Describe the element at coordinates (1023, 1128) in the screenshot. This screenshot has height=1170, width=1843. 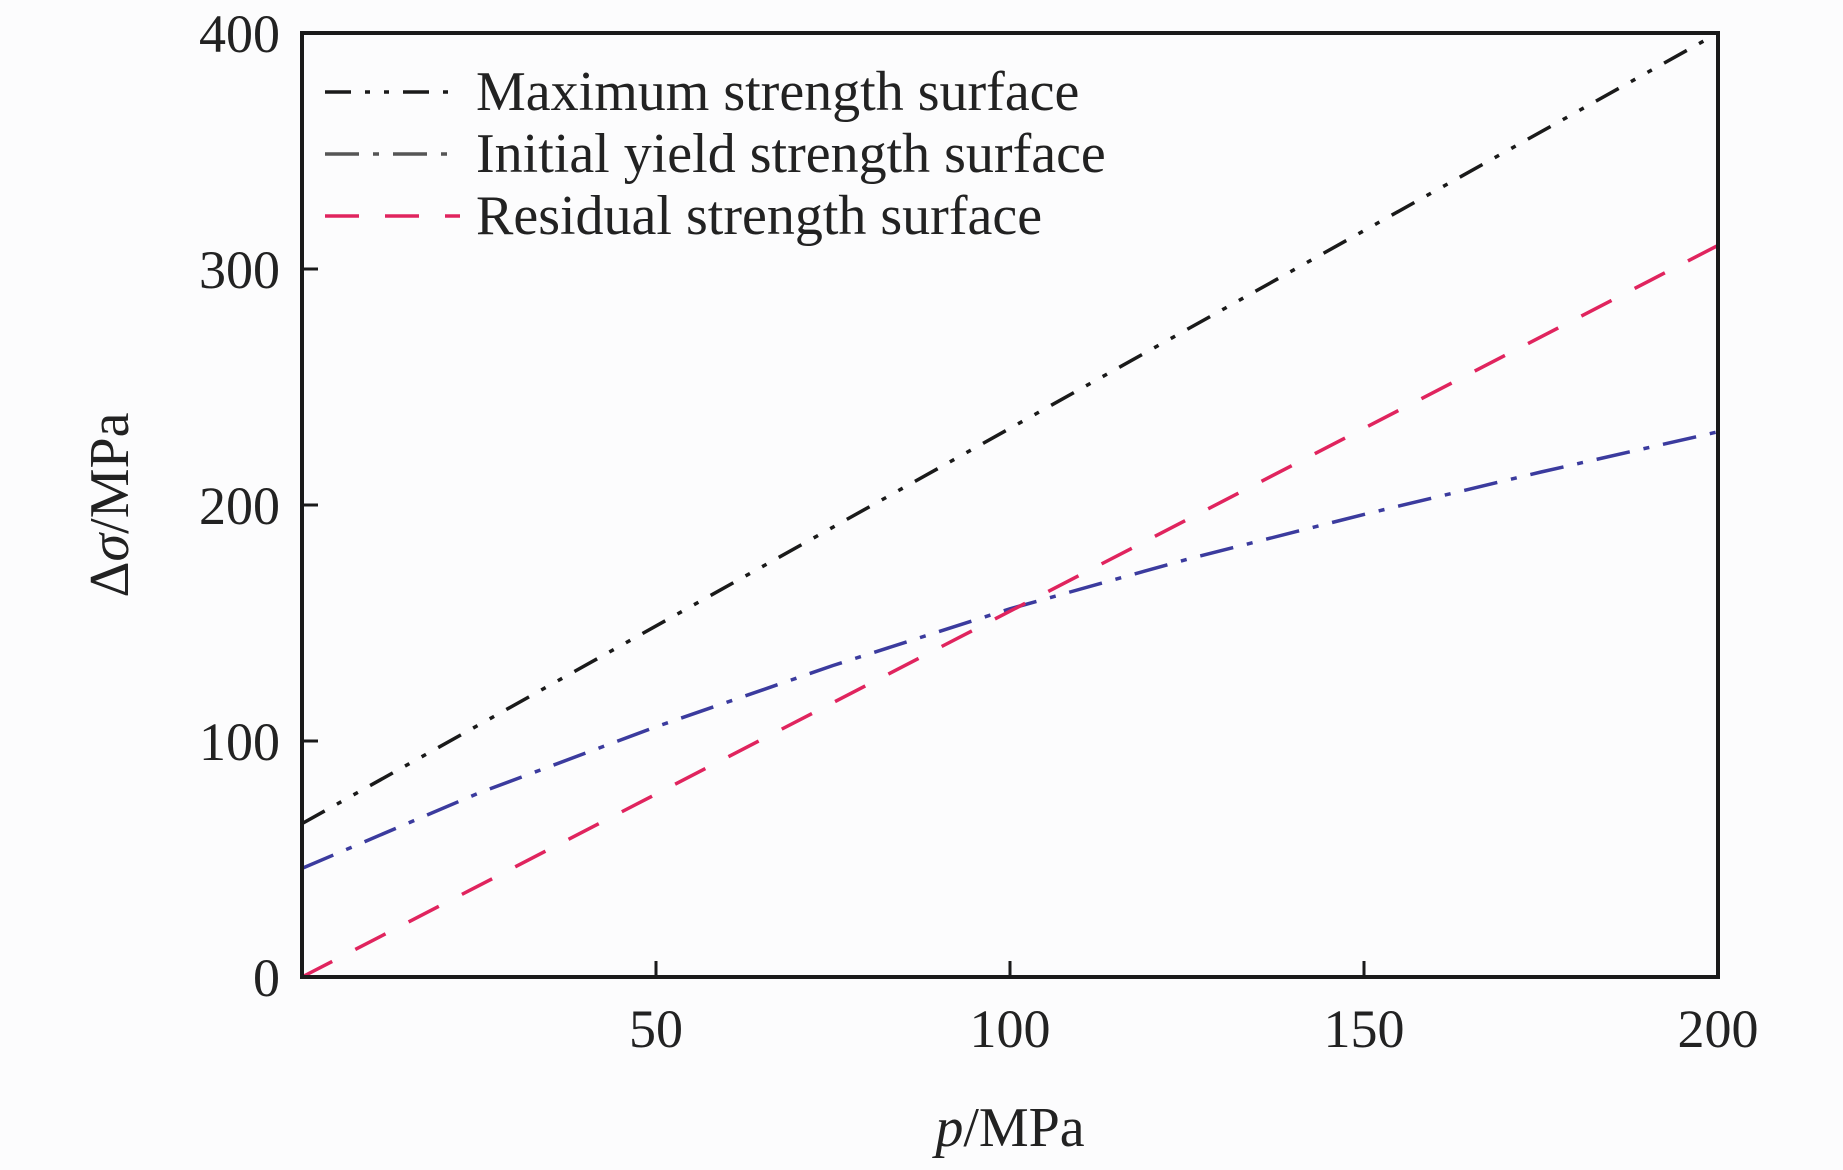
I see `x-axis-title-unit: /MPa` at that location.